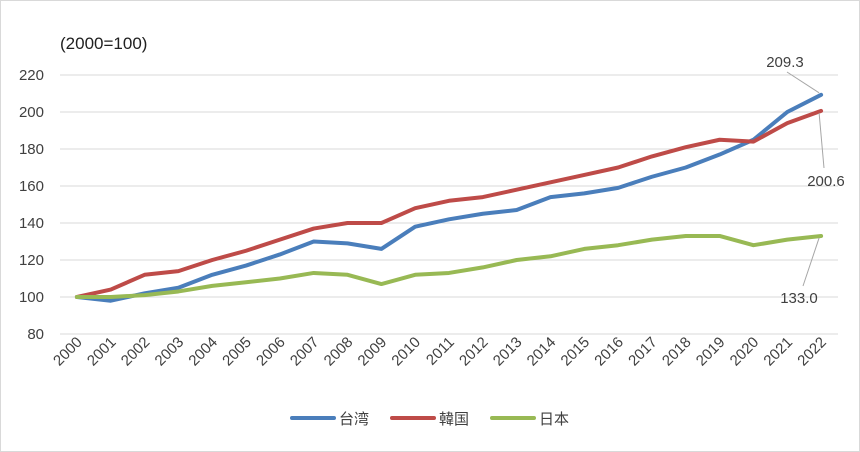 This screenshot has width=860, height=452. What do you see at coordinates (31, 149) in the screenshot?
I see `y-tick-label: 180` at bounding box center [31, 149].